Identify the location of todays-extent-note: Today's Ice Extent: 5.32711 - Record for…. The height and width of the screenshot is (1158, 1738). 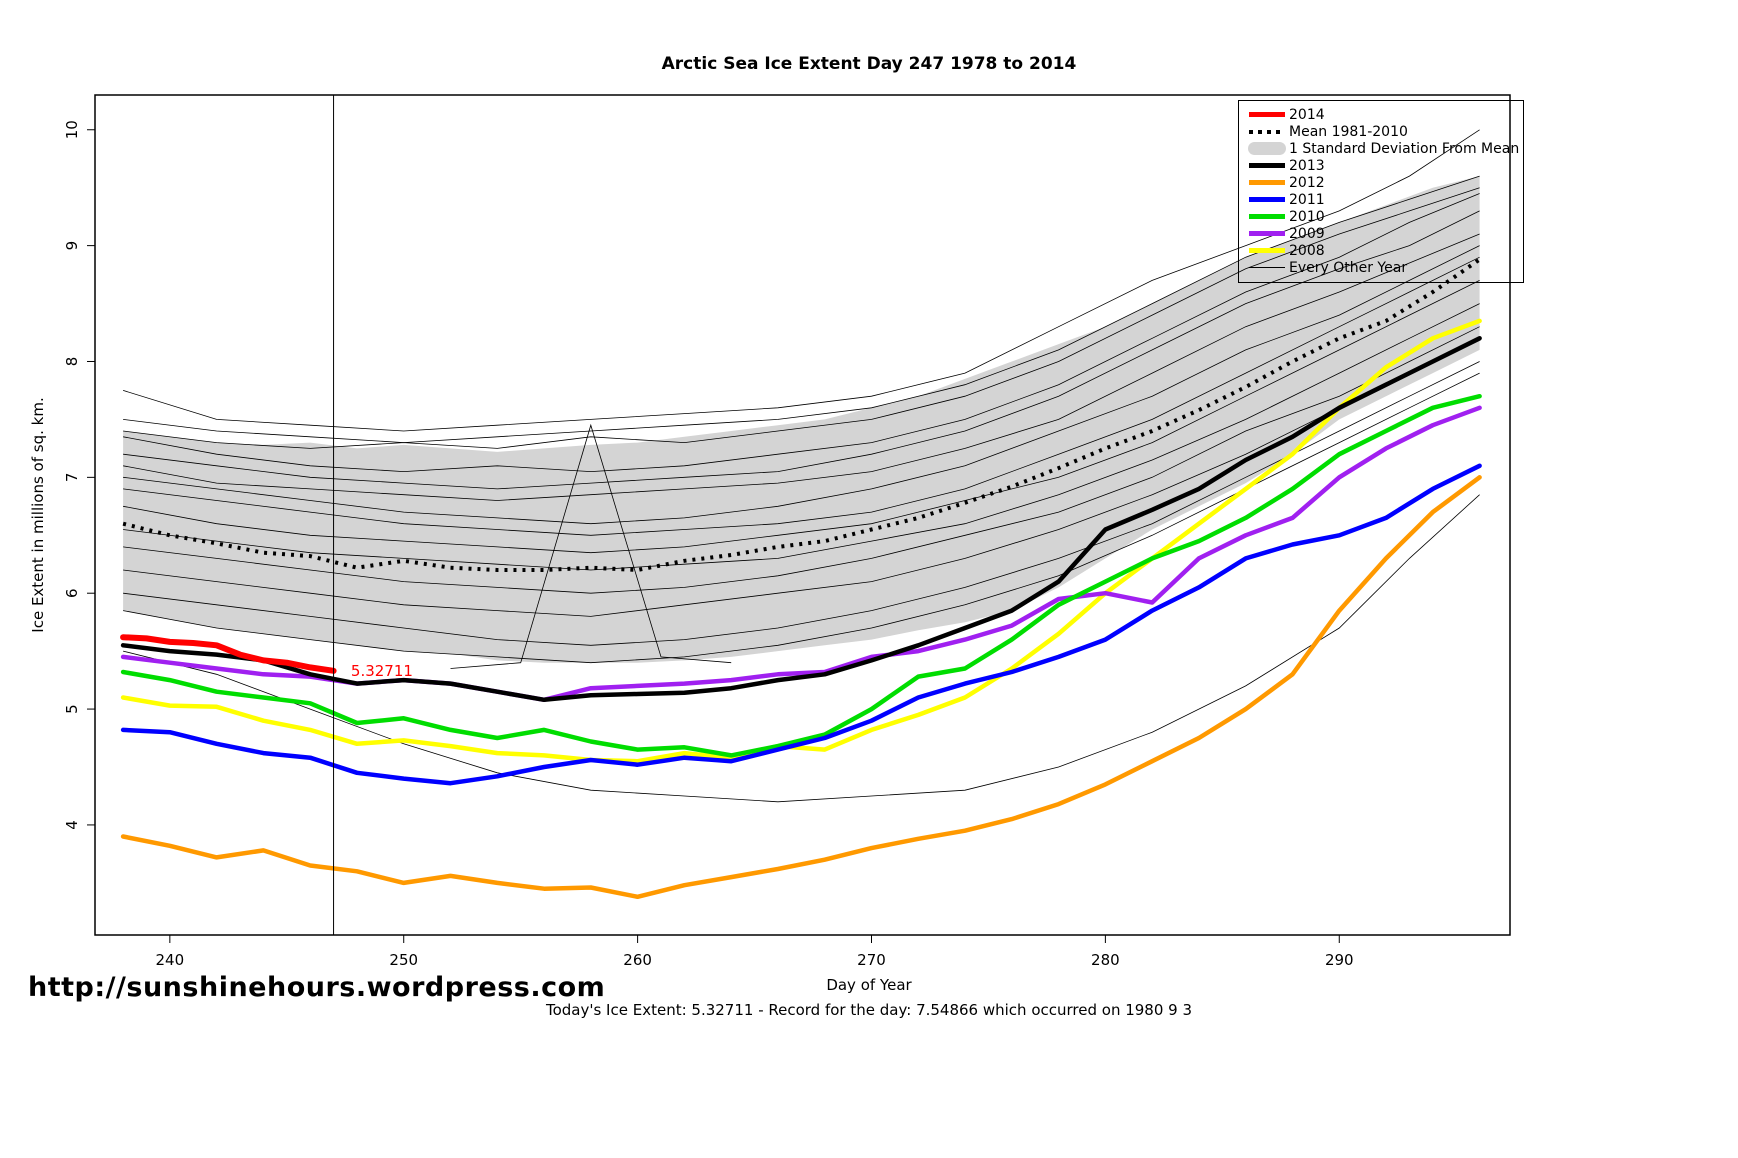
(869, 1010).